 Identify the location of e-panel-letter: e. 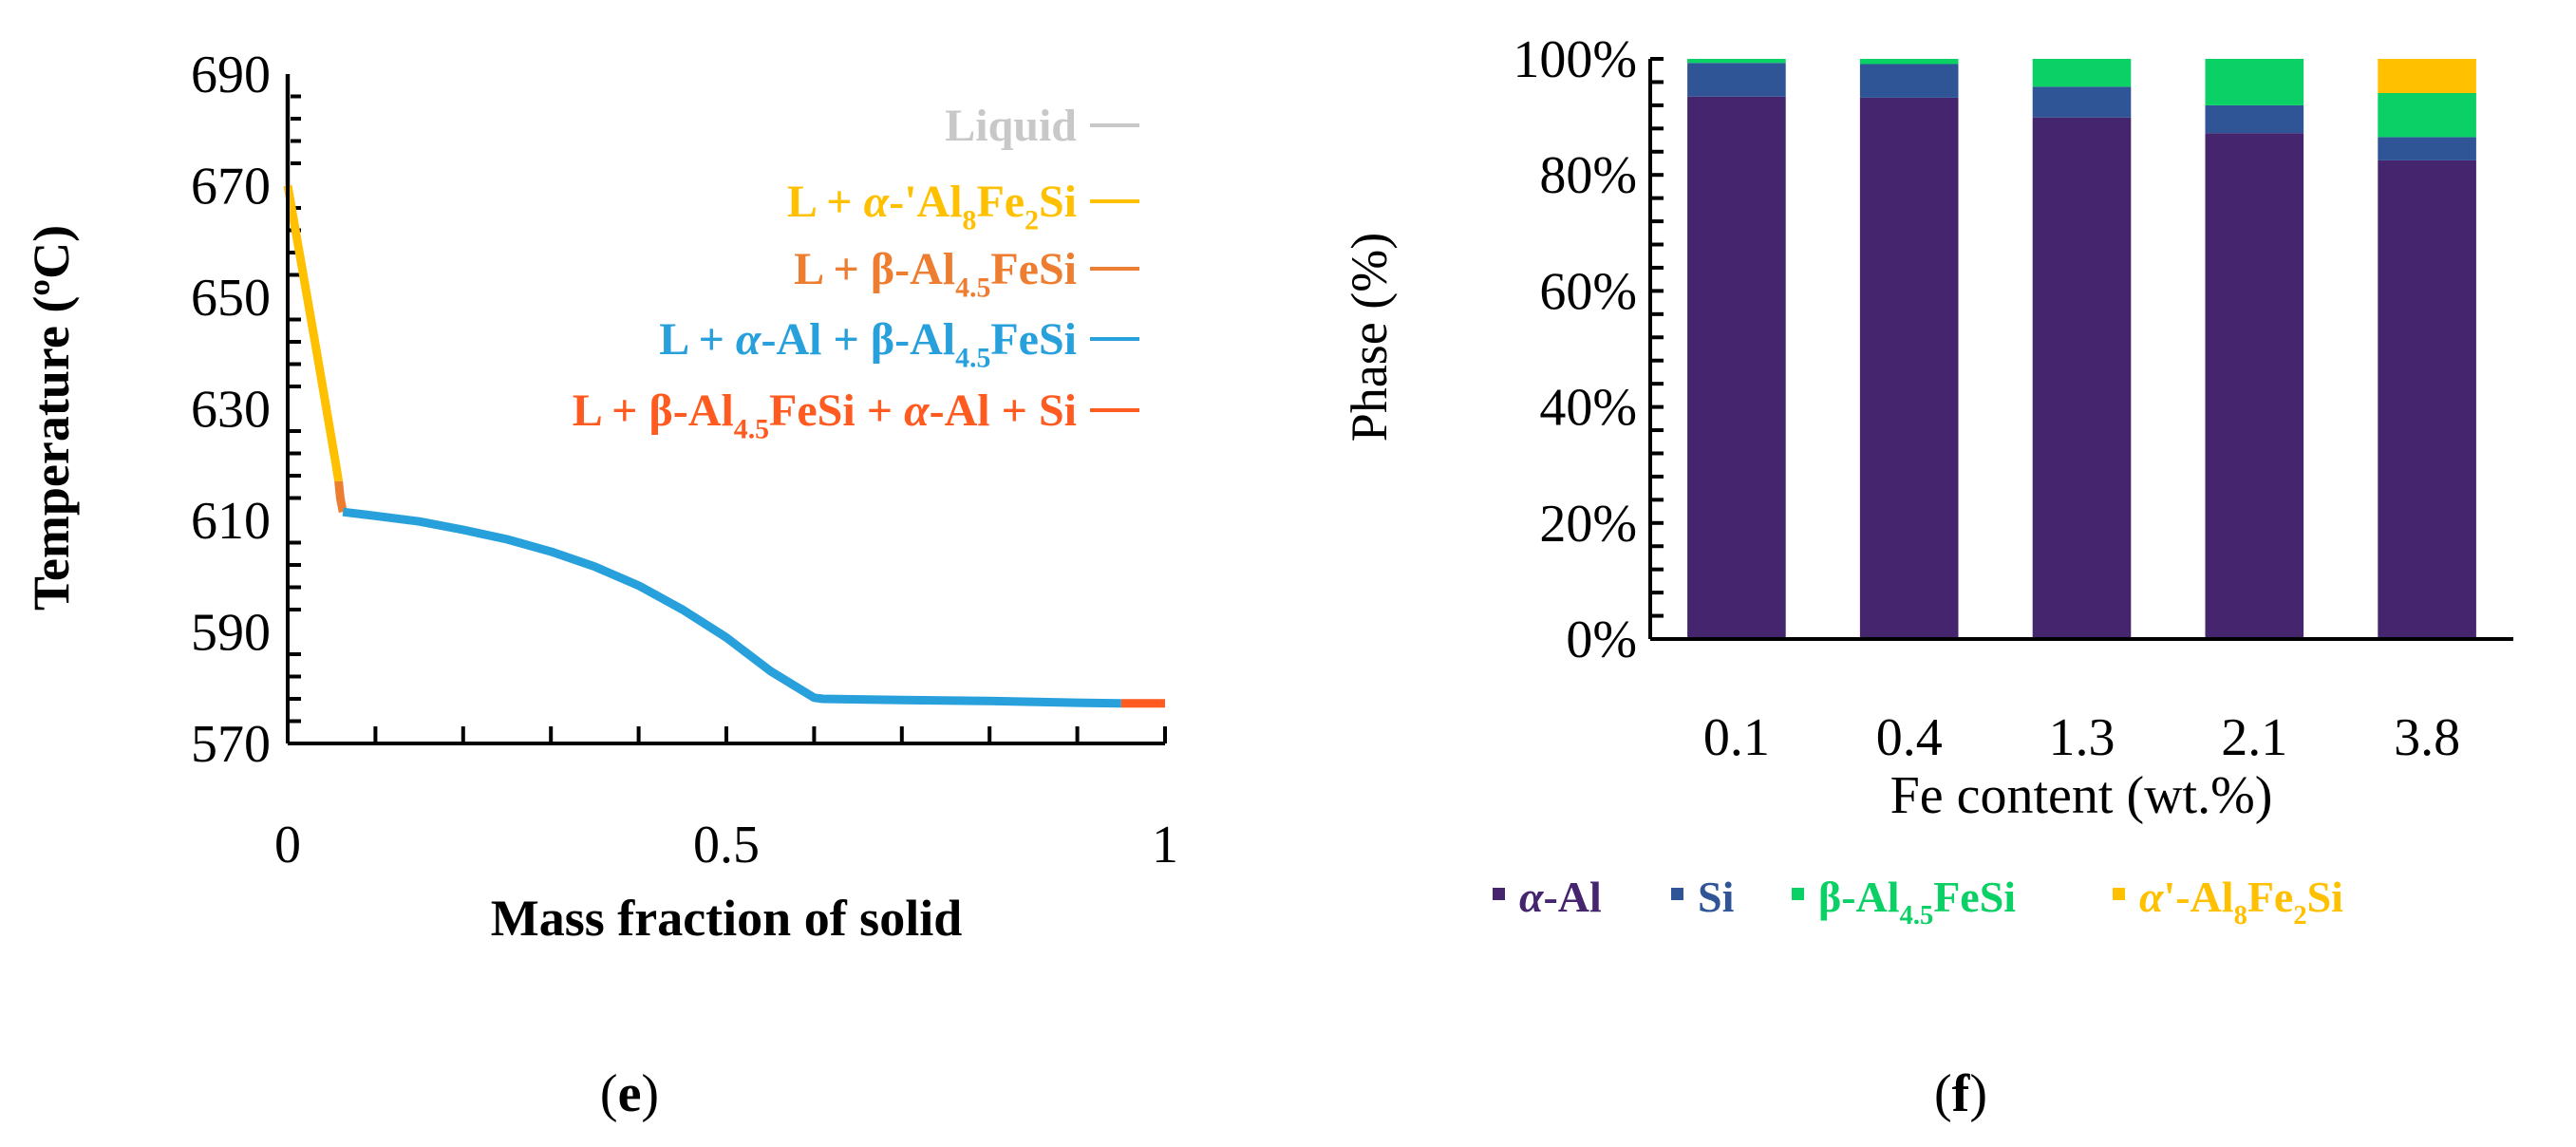
(630, 1093).